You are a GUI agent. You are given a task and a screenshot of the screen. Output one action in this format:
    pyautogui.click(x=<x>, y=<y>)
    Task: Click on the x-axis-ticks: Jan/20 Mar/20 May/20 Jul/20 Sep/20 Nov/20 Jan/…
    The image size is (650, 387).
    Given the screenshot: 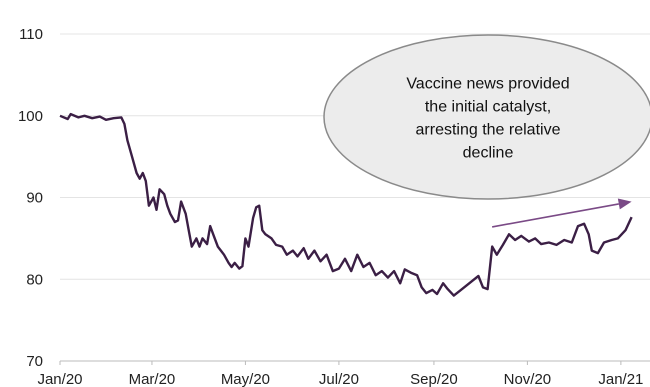 What is the action you would take?
    pyautogui.click(x=340, y=374)
    